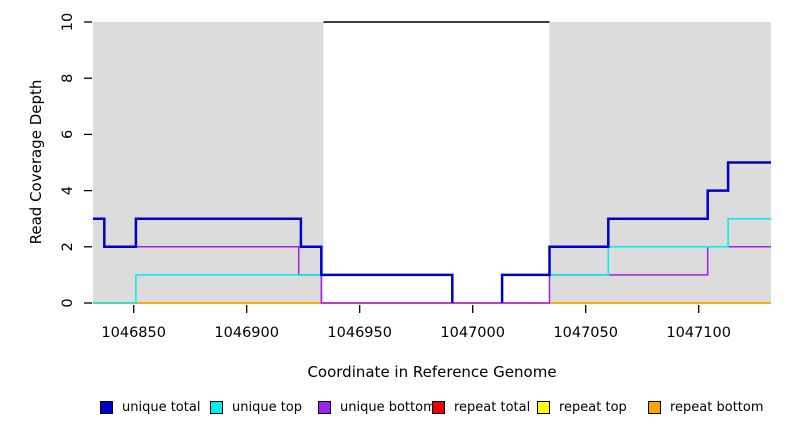 The width and height of the screenshot is (792, 432). Describe the element at coordinates (68, 190) in the screenshot. I see `y-tick-label: 4` at that location.